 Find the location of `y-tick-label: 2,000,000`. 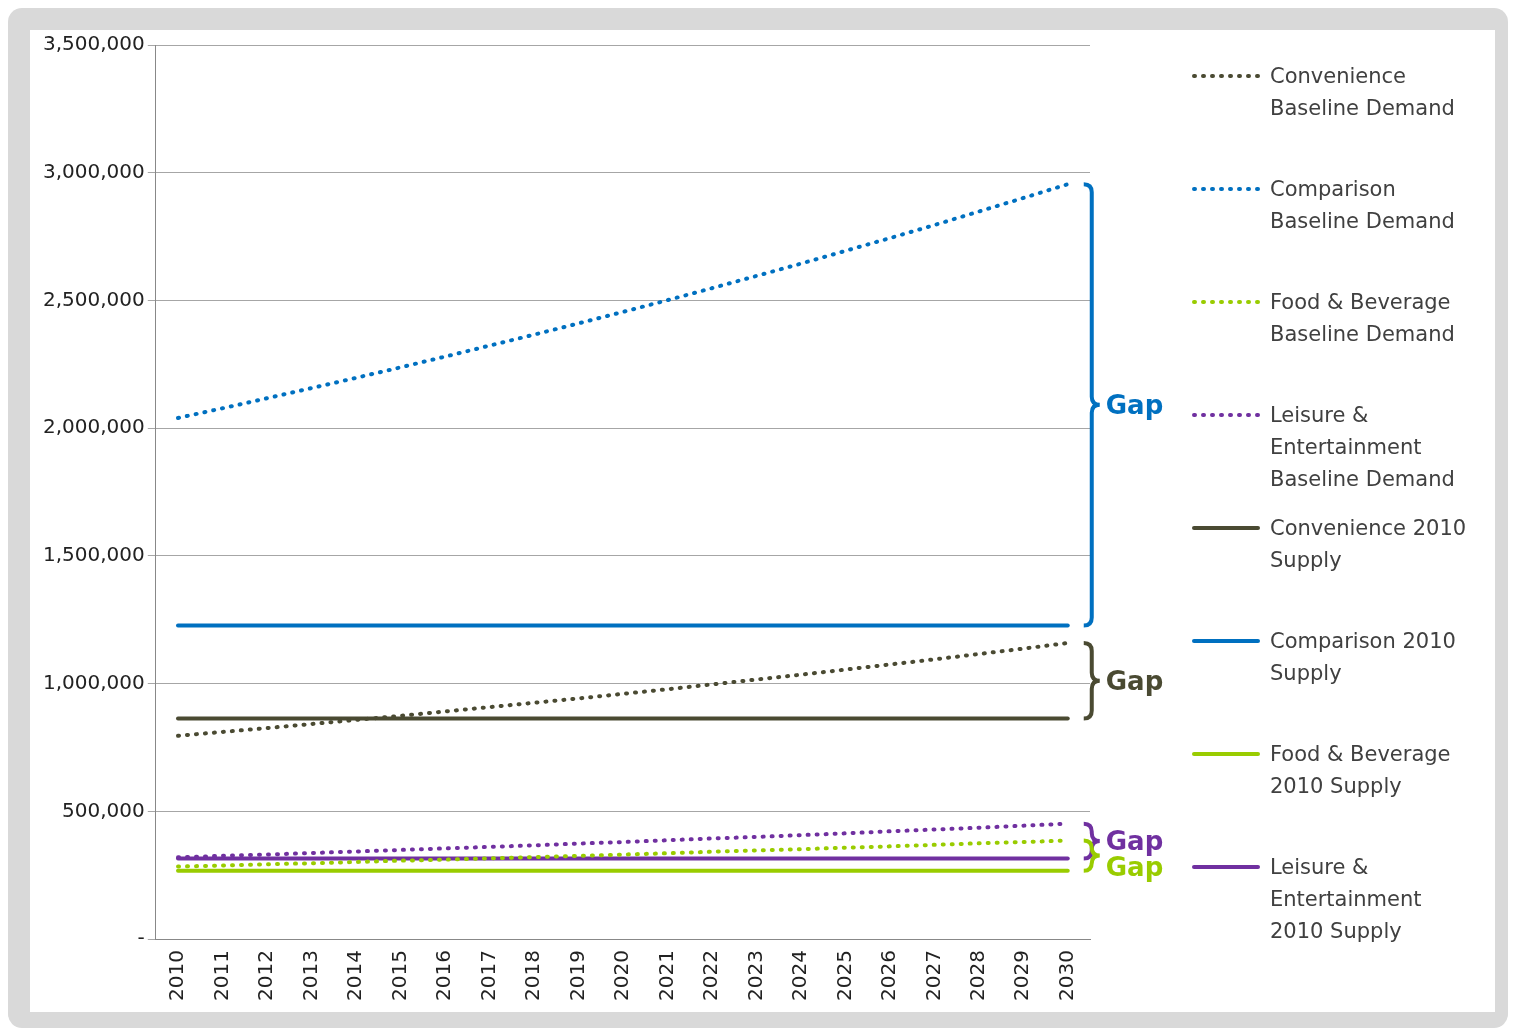

y-tick-label: 2,000,000 is located at coordinates (93, 426).